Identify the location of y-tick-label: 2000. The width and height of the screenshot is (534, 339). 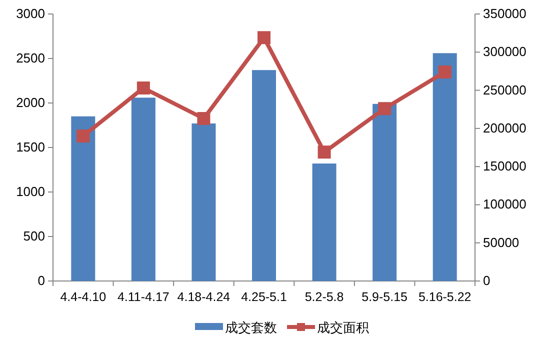
(30, 102).